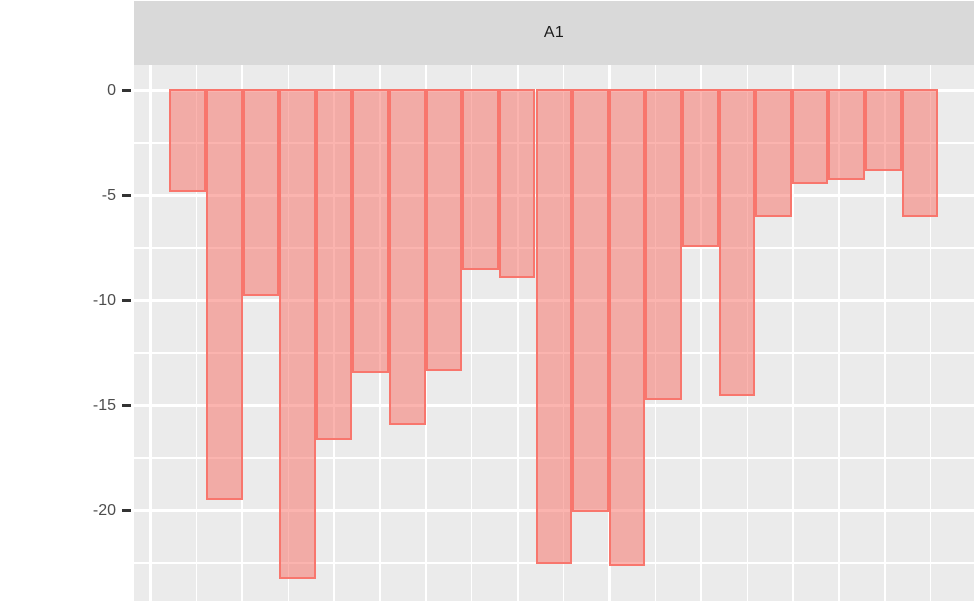 The height and width of the screenshot is (614, 974). I want to click on facet-label: A1, so click(554, 32).